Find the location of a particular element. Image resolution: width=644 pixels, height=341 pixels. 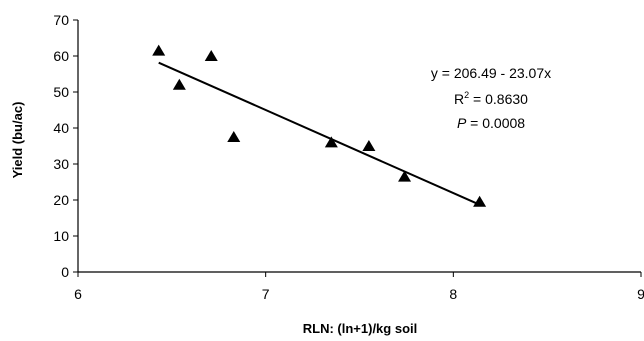

y-tick-label: 40 is located at coordinates (61, 128).